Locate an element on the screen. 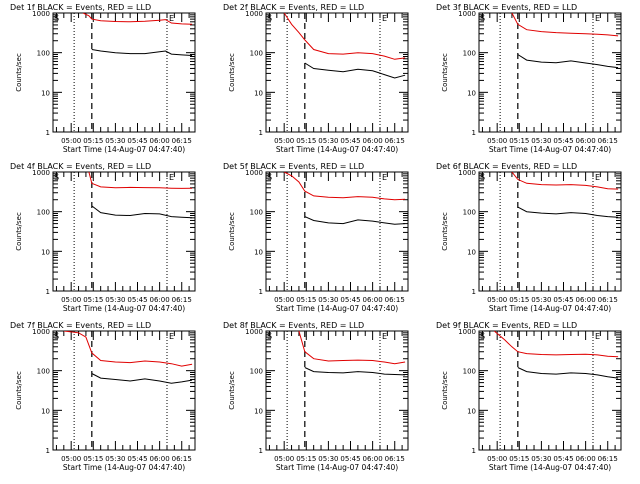  panel-title: Det 4f BLACK = Events, RED = LLD is located at coordinates (80, 166).